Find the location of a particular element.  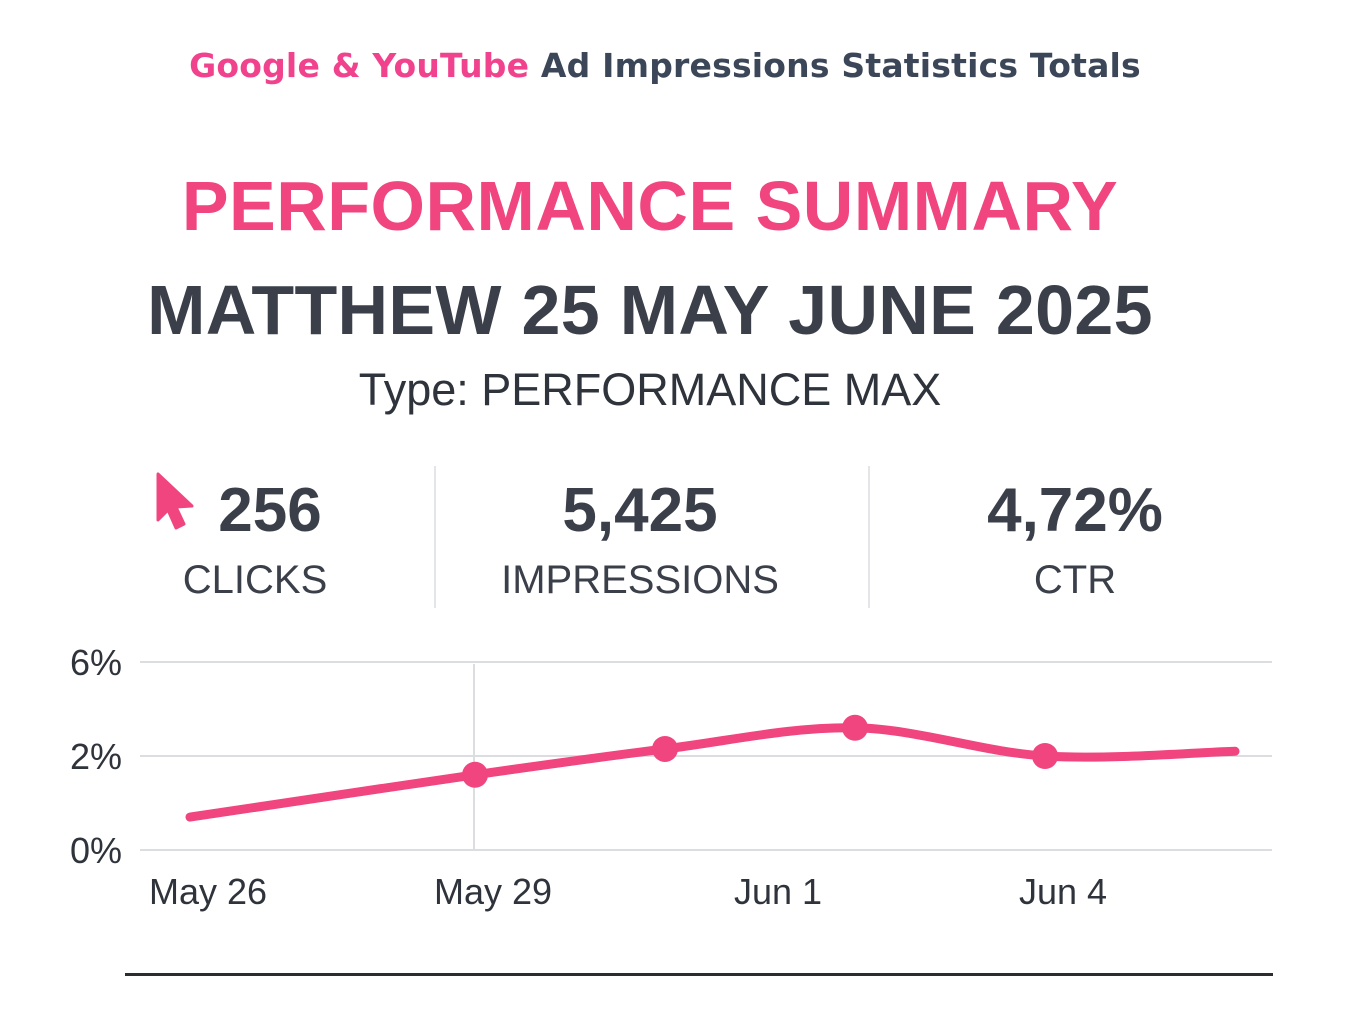

y-tick-label: 0% is located at coordinates (96, 850).